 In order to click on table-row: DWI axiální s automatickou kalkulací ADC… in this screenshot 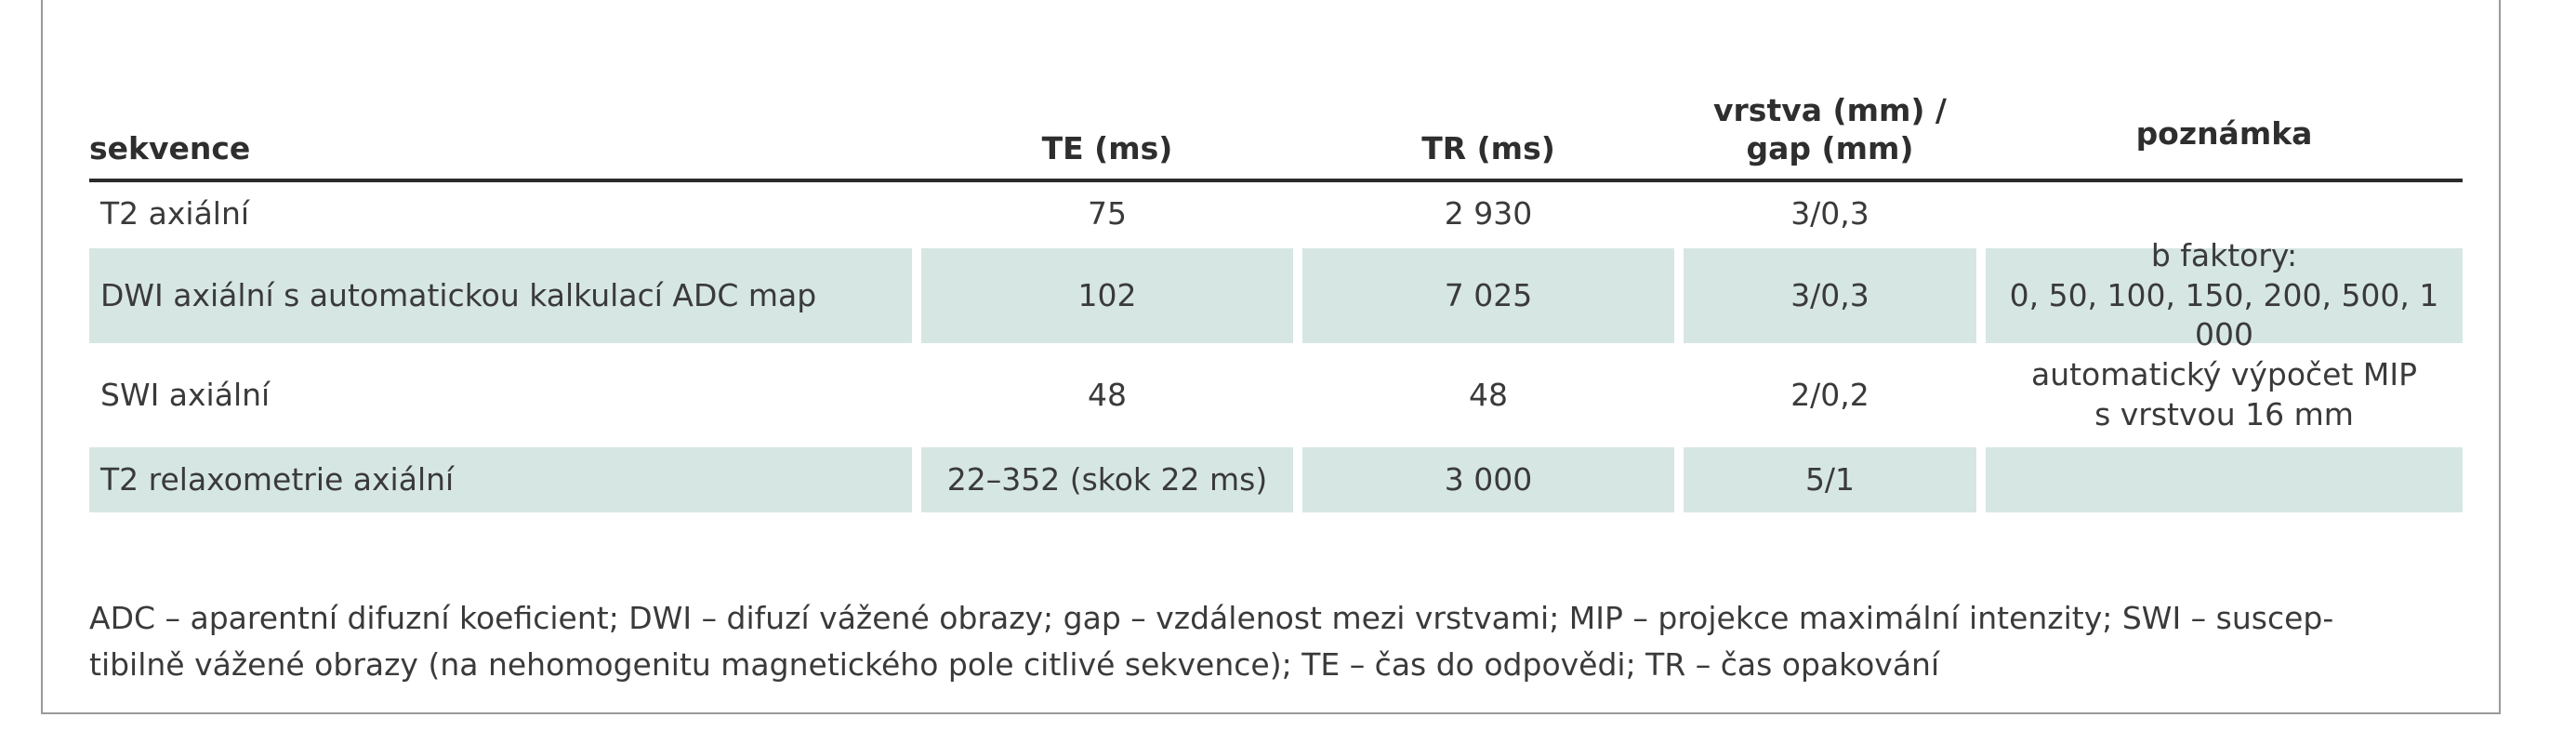, I will do `click(1276, 294)`.